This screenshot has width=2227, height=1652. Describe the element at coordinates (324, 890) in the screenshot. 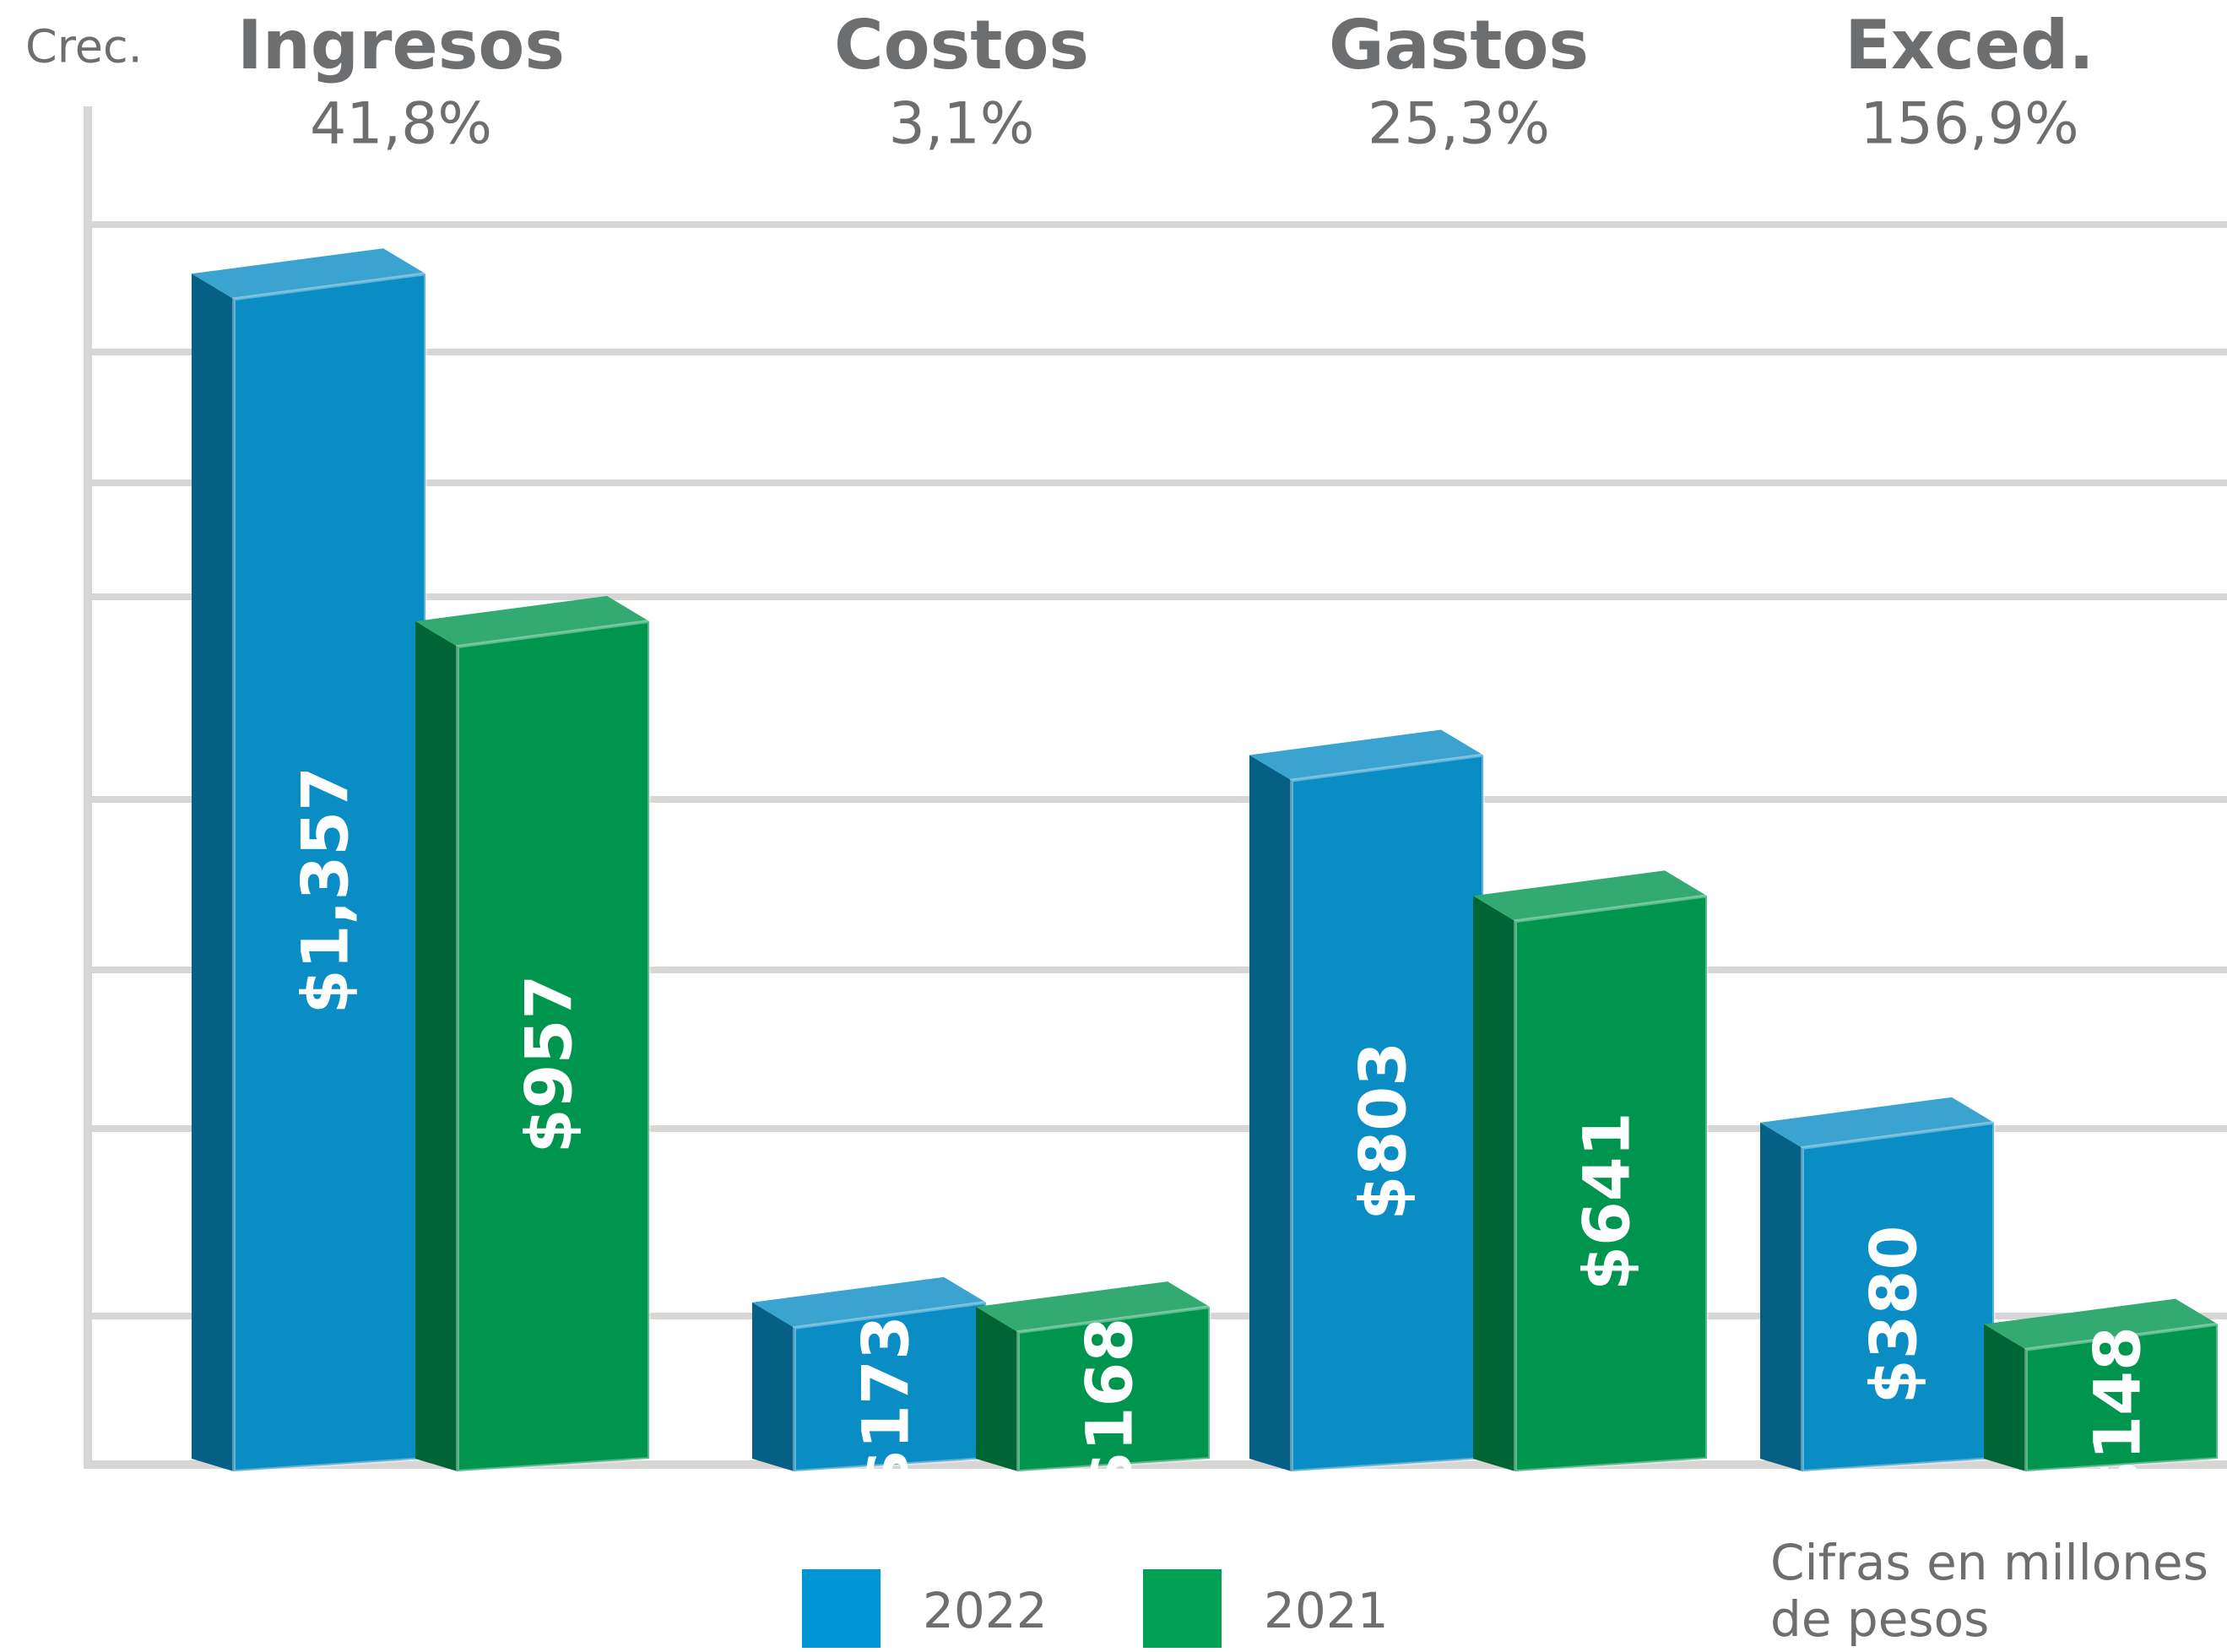

I see `value-label: $1,357` at that location.